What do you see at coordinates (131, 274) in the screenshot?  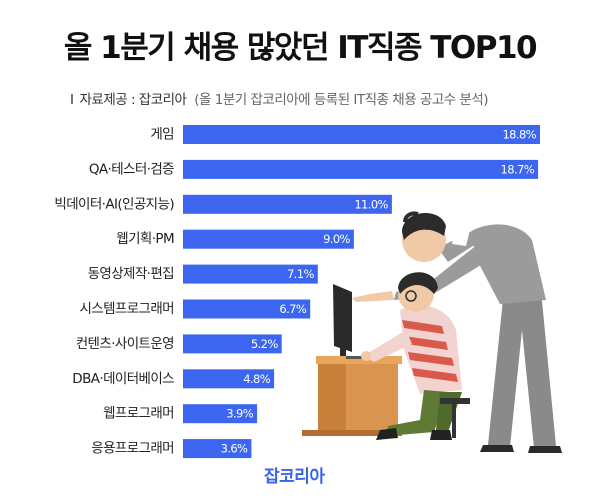 I see `category-label: 동영상제작·편집` at bounding box center [131, 274].